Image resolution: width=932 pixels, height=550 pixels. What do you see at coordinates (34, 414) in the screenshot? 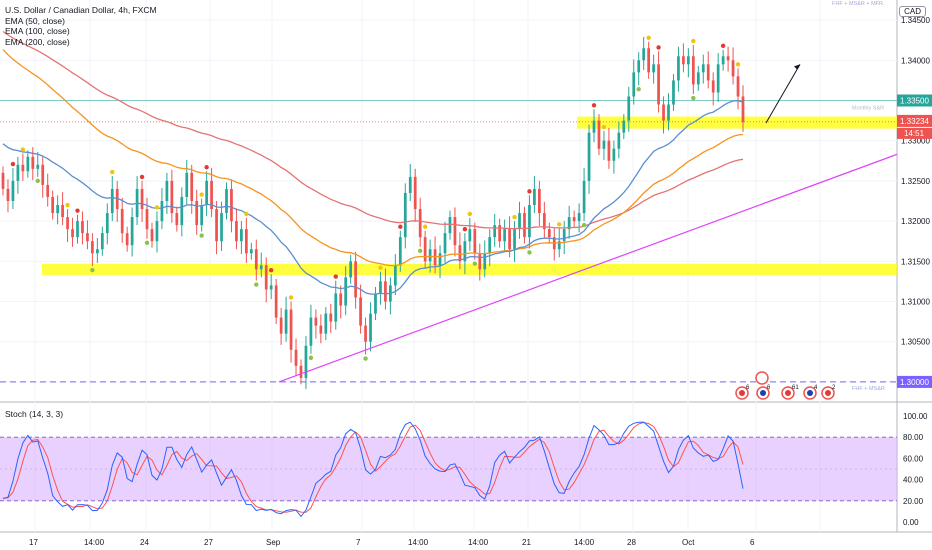
I see `stoch-label: Stoch (14, 3, 3)` at bounding box center [34, 414].